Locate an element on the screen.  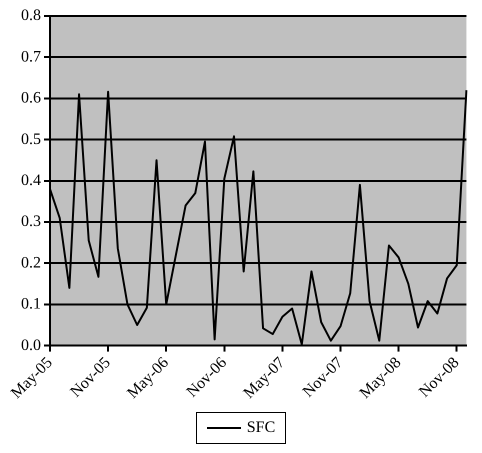
y-tick-label: 0.4 is located at coordinates (31, 181).